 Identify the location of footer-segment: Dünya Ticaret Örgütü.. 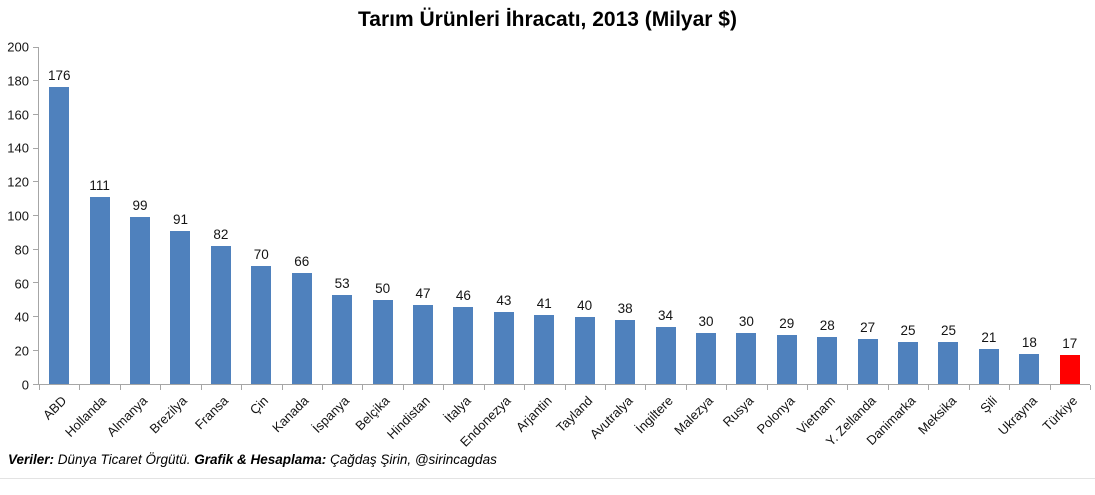
(124, 459).